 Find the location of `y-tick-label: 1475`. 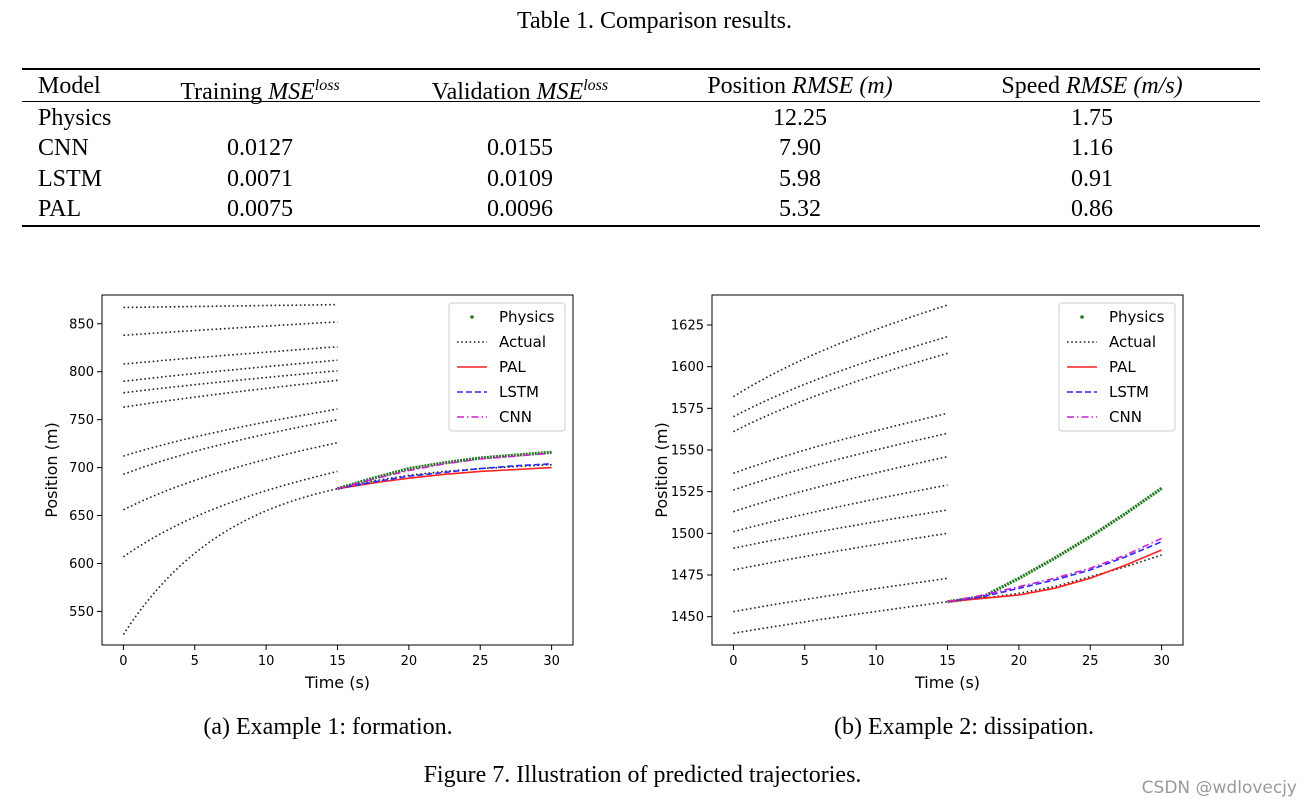

y-tick-label: 1475 is located at coordinates (687, 576).